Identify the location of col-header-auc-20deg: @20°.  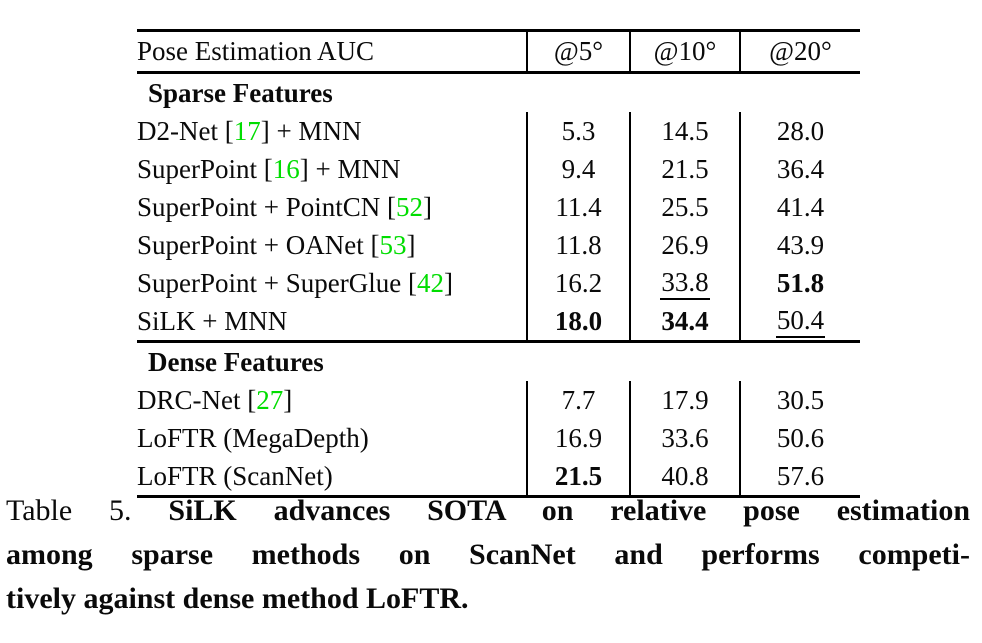
(799, 51).